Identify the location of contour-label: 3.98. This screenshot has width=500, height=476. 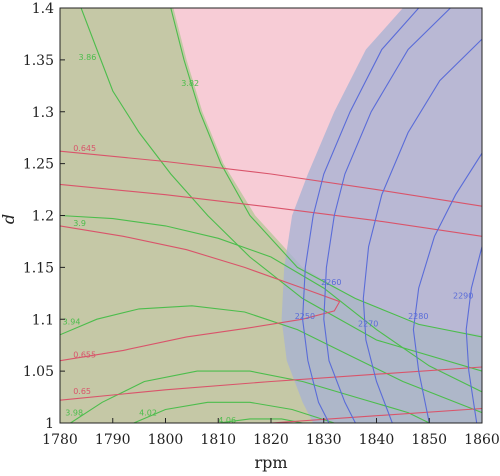
(74, 413).